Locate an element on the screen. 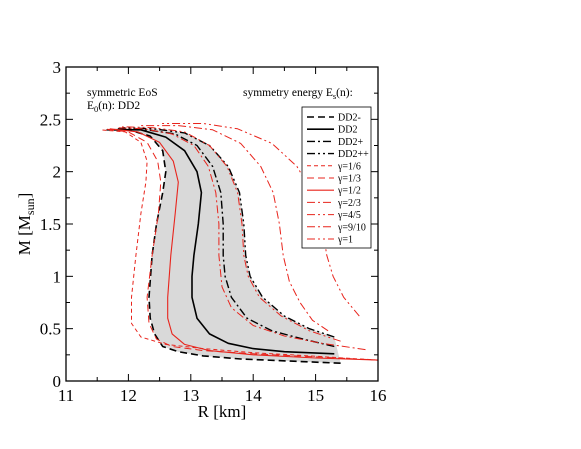 Image resolution: width=581 pixels, height=449 pixels. annotation-symmetry-energy: symmetry energy Es(n): is located at coordinates (298, 94).